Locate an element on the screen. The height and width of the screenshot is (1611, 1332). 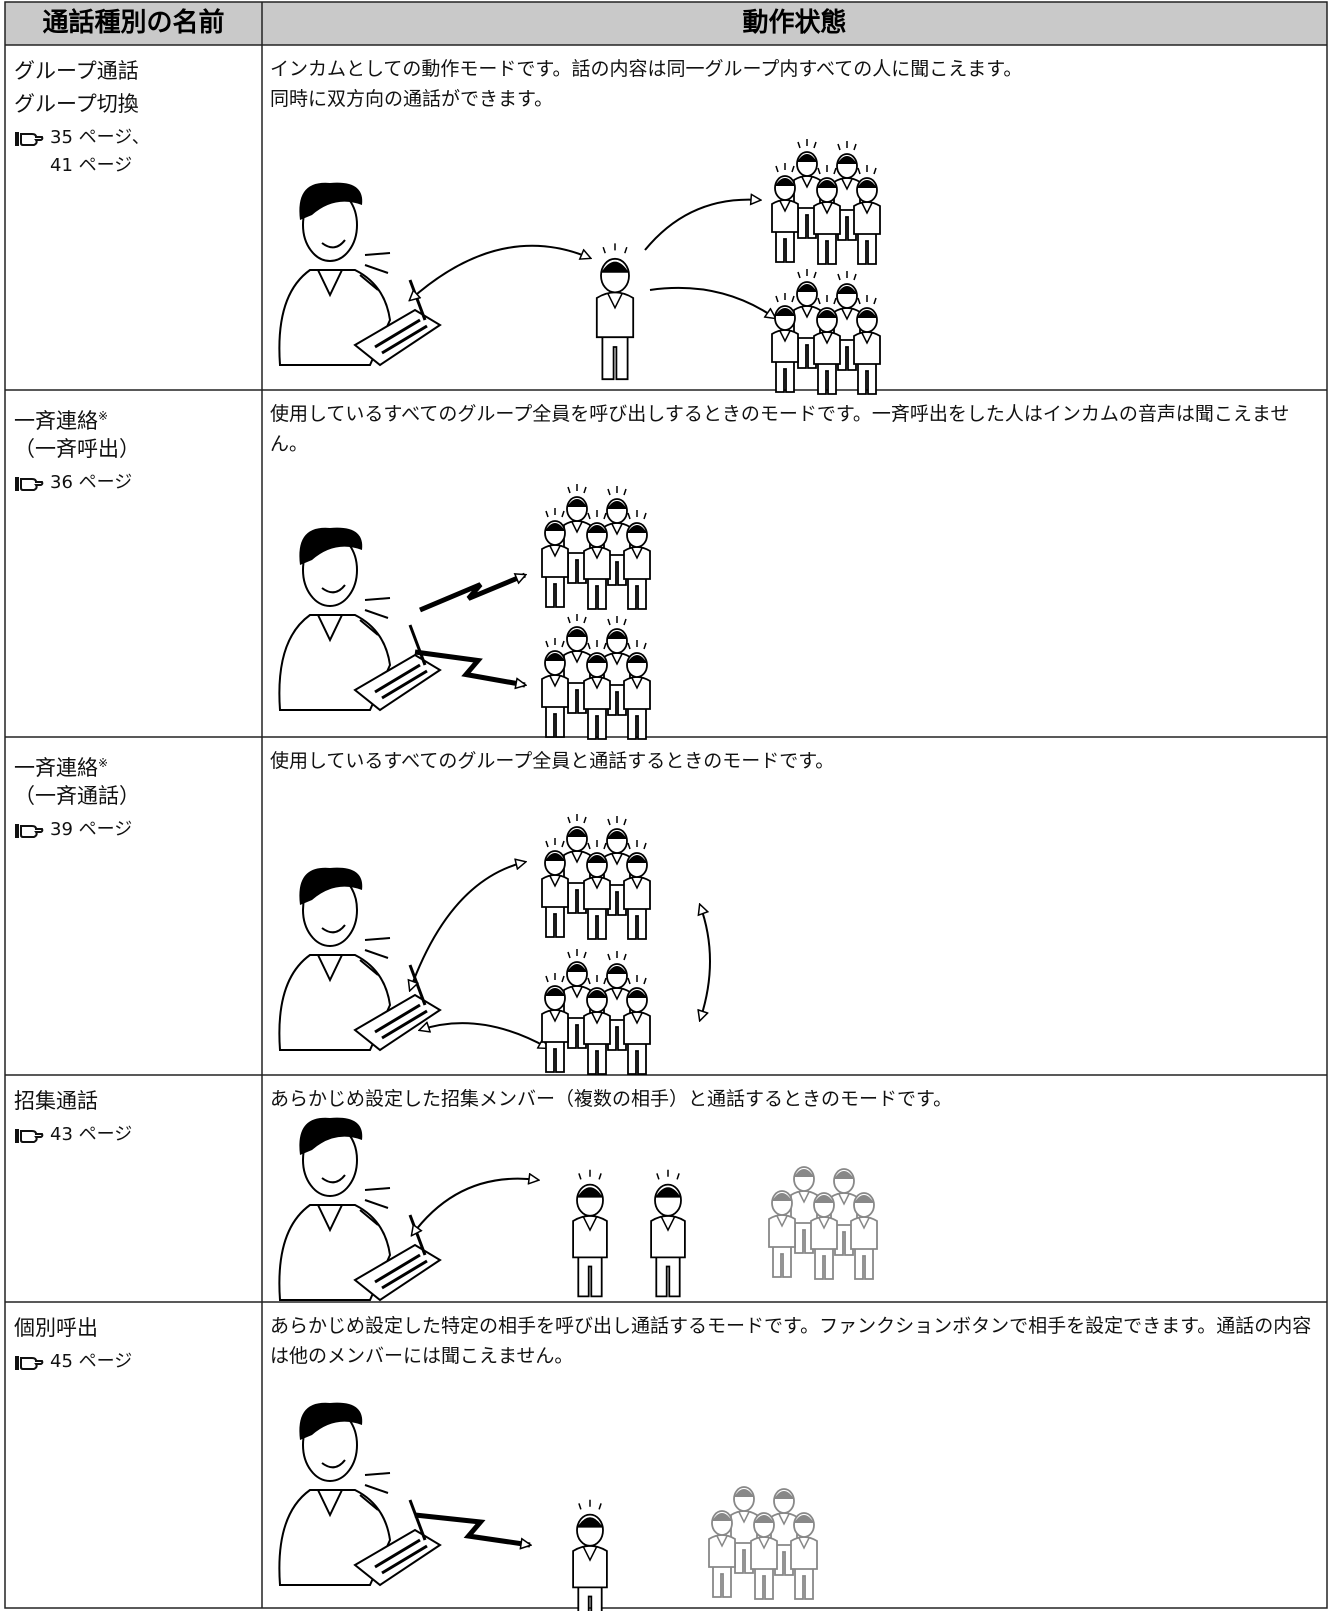
description-line: 使用しているすべてのグループ全員と通話するときのモードです。 is located at coordinates (552, 761).